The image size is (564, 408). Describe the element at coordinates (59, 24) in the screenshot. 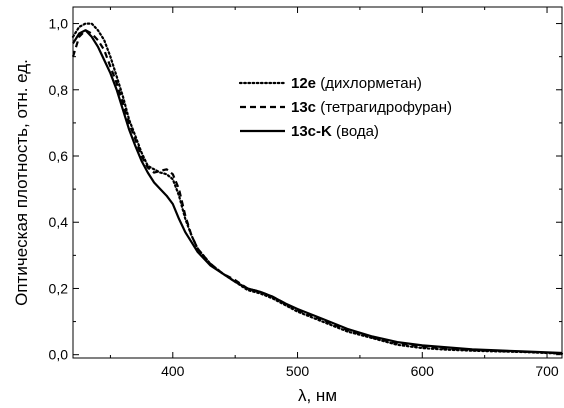

I see `y-tick-label: 1,0` at that location.